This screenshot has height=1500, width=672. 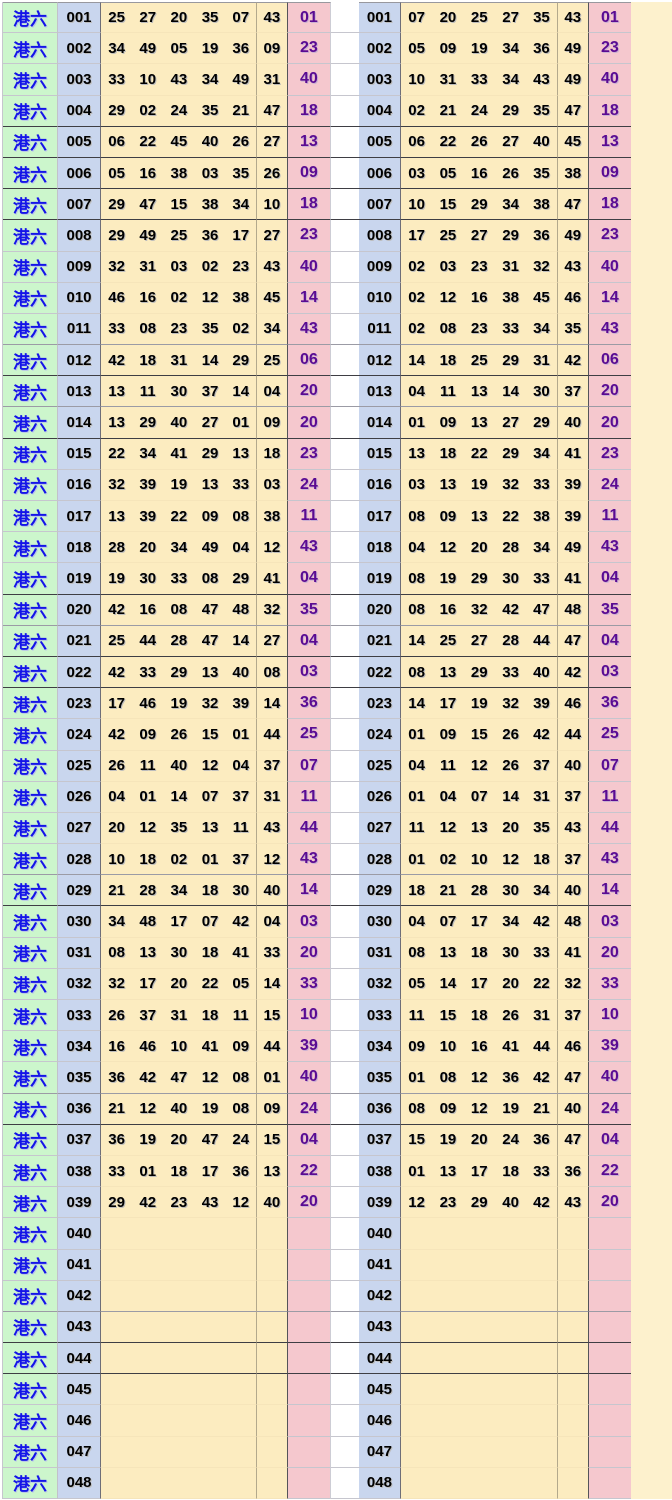 What do you see at coordinates (117, 454) in the screenshot?
I see `number-cell: 22` at bounding box center [117, 454].